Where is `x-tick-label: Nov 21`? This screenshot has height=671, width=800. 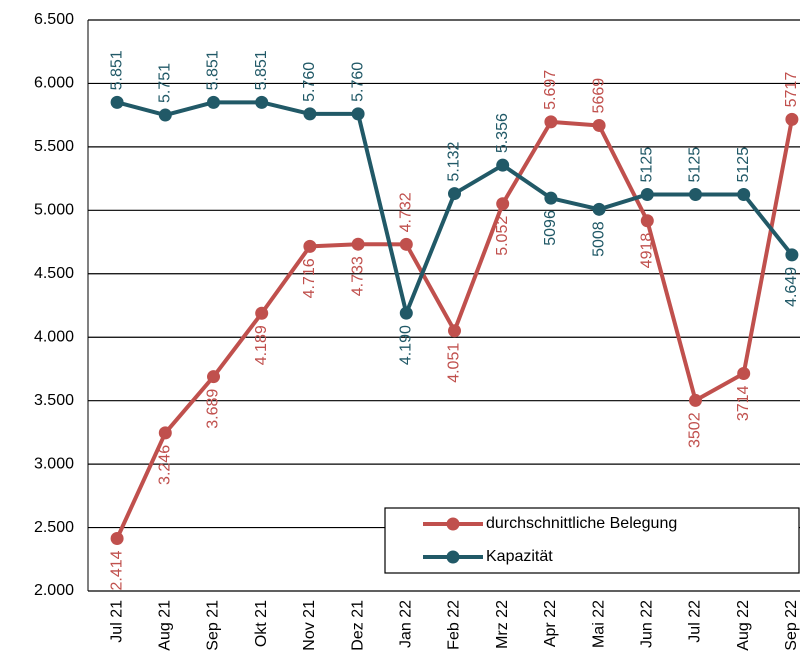
x-tick-label: Nov 21 is located at coordinates (309, 625).